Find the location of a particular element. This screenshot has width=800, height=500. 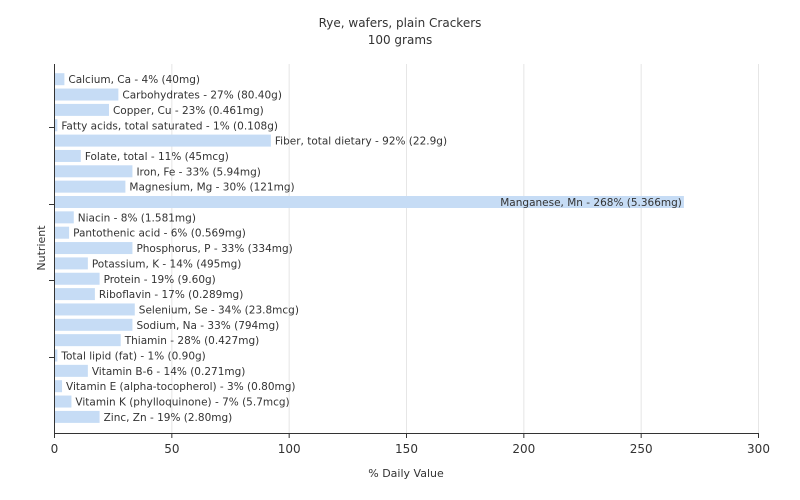

y-axis-label: Nutrient is located at coordinates (41, 248).